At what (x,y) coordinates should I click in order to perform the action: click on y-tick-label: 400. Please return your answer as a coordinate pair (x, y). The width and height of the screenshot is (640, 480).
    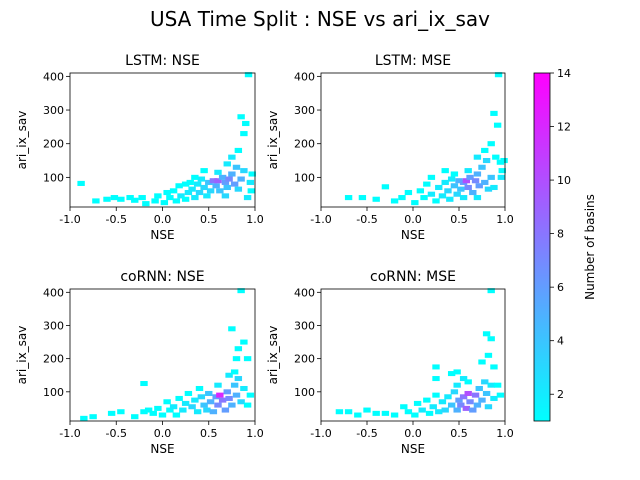
    Looking at the image, I should click on (53, 292).